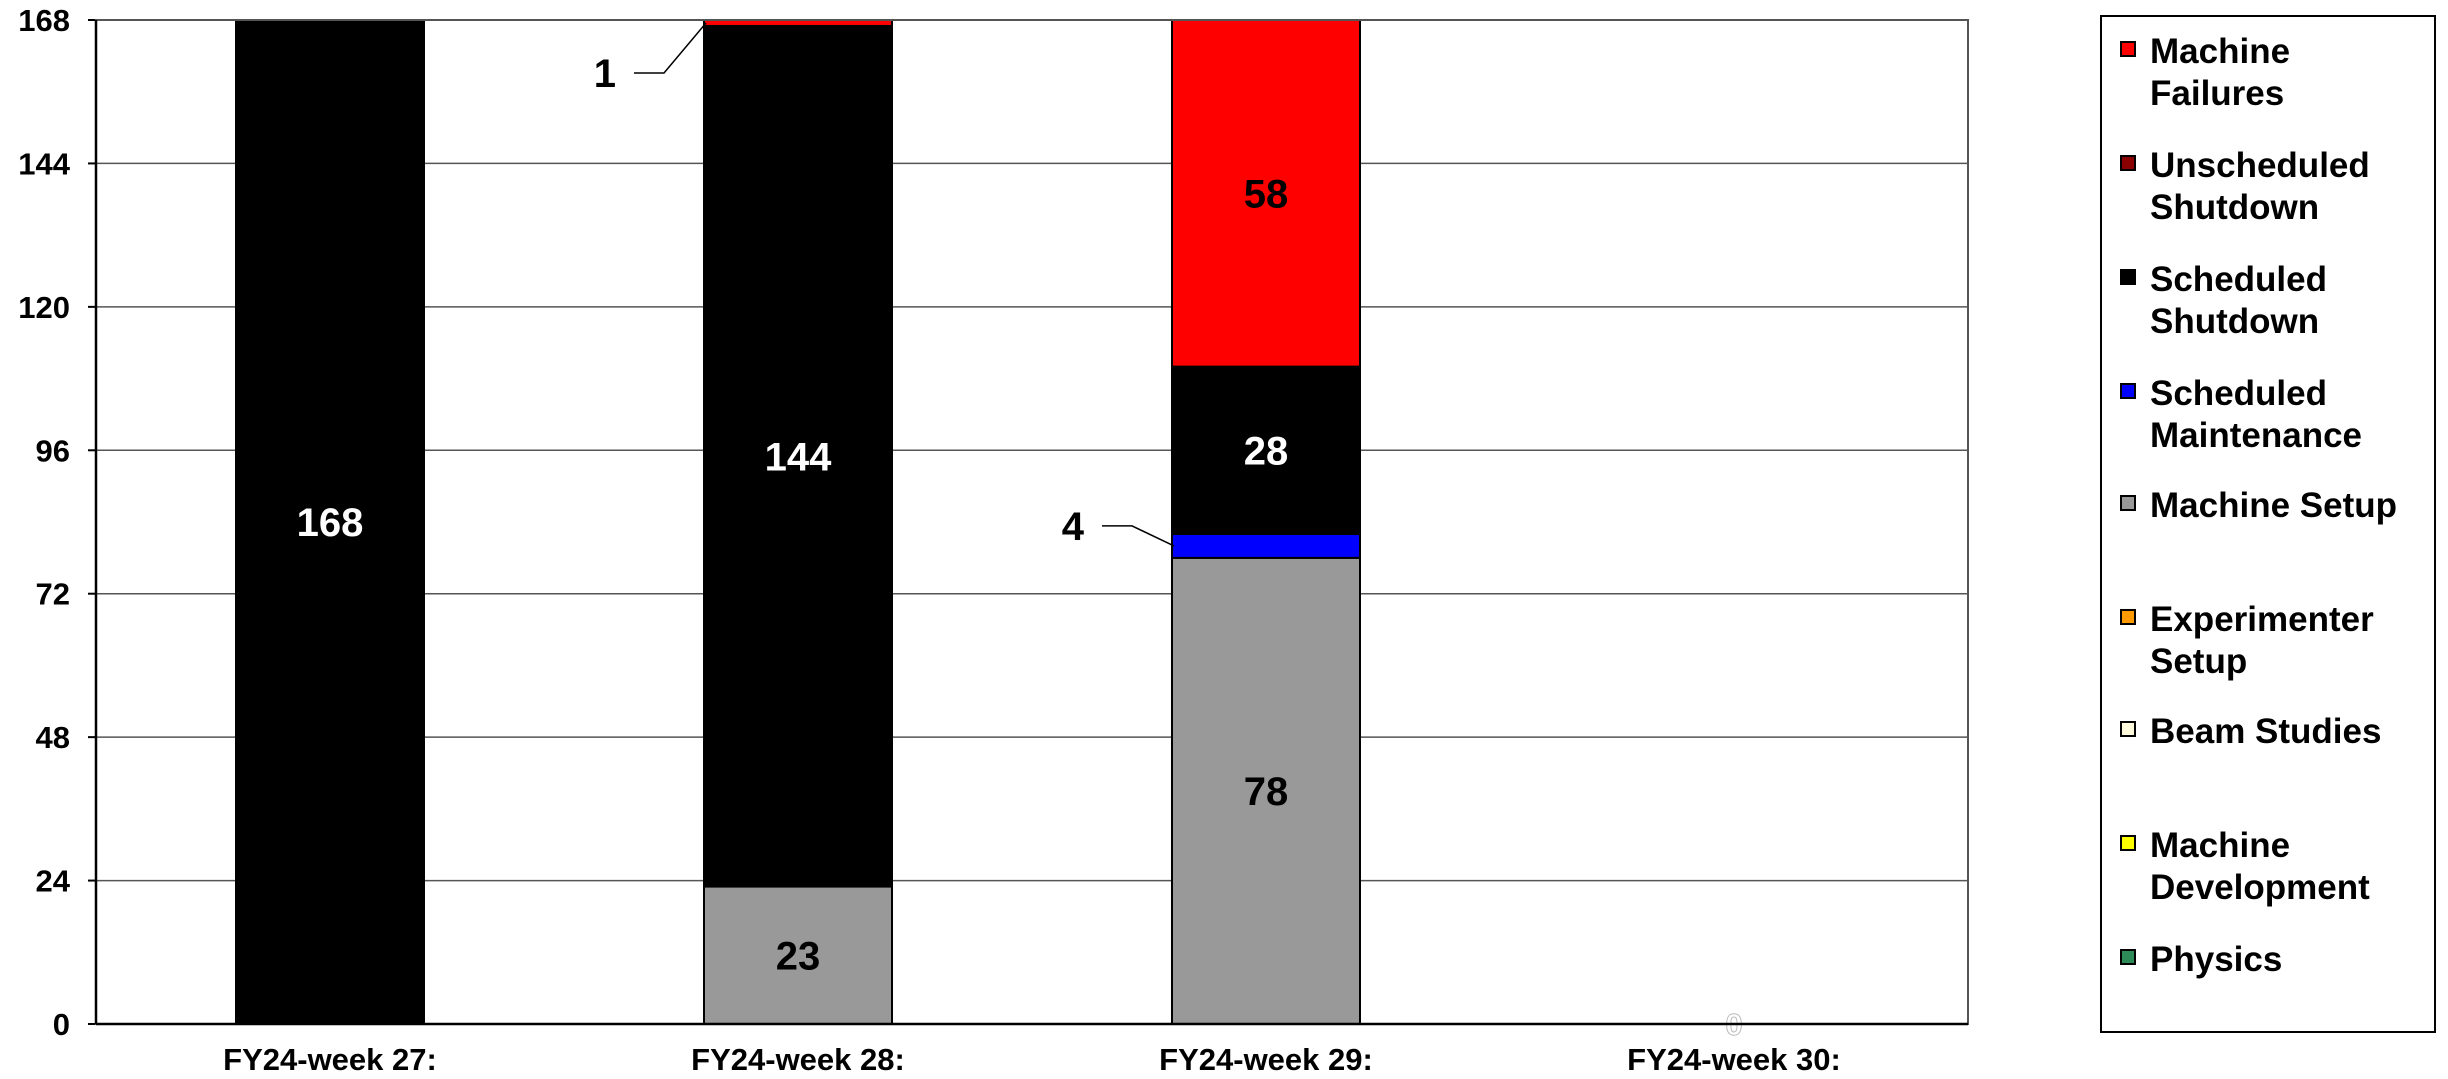 The width and height of the screenshot is (2448, 1079). I want to click on data-label: 168, so click(330, 523).